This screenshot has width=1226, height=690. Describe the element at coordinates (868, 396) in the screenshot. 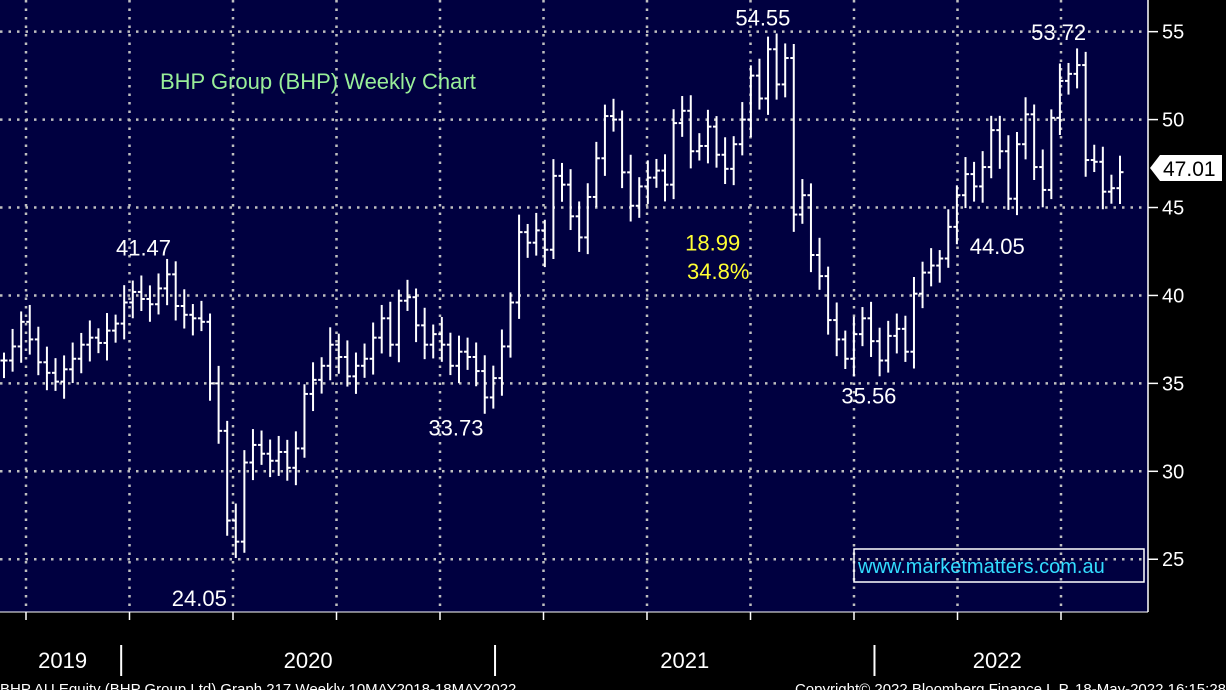

I see `annotation-label: 35.56` at that location.